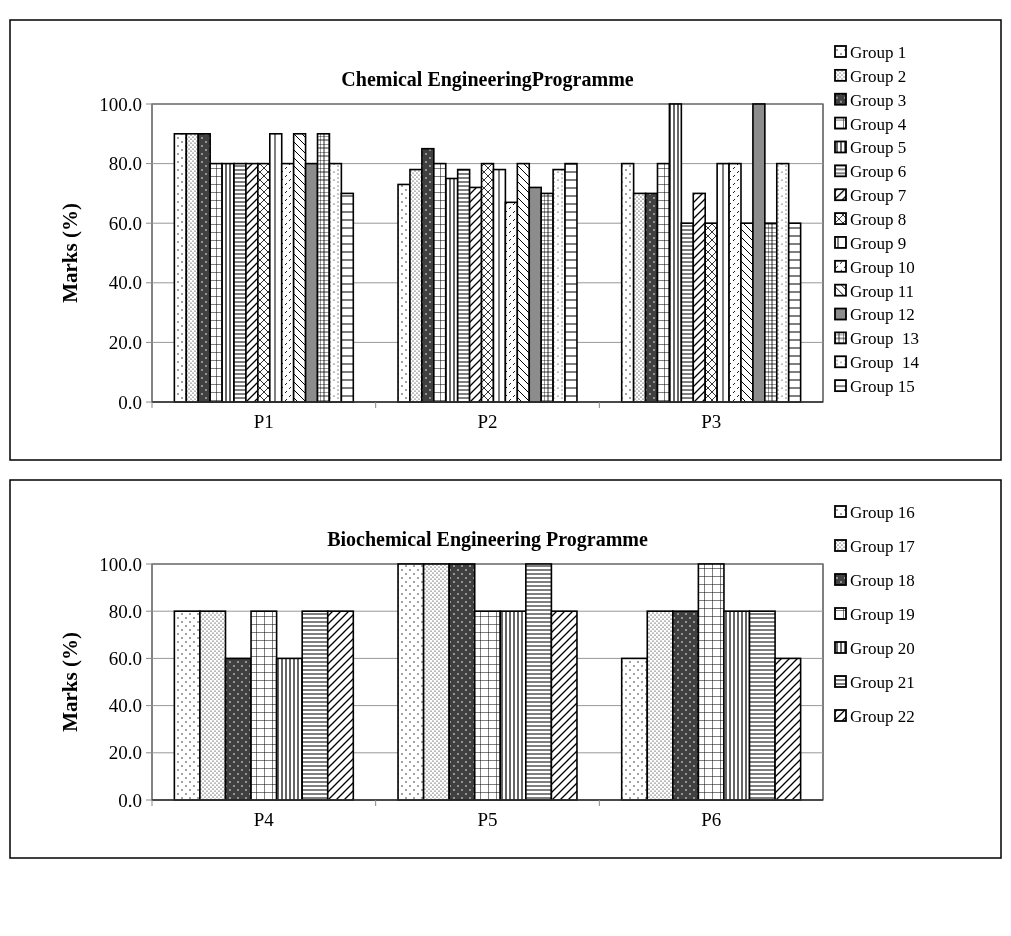 Image resolution: width=1011 pixels, height=936 pixels. Describe the element at coordinates (487, 421) in the screenshot. I see `x-tick-label: P2` at that location.